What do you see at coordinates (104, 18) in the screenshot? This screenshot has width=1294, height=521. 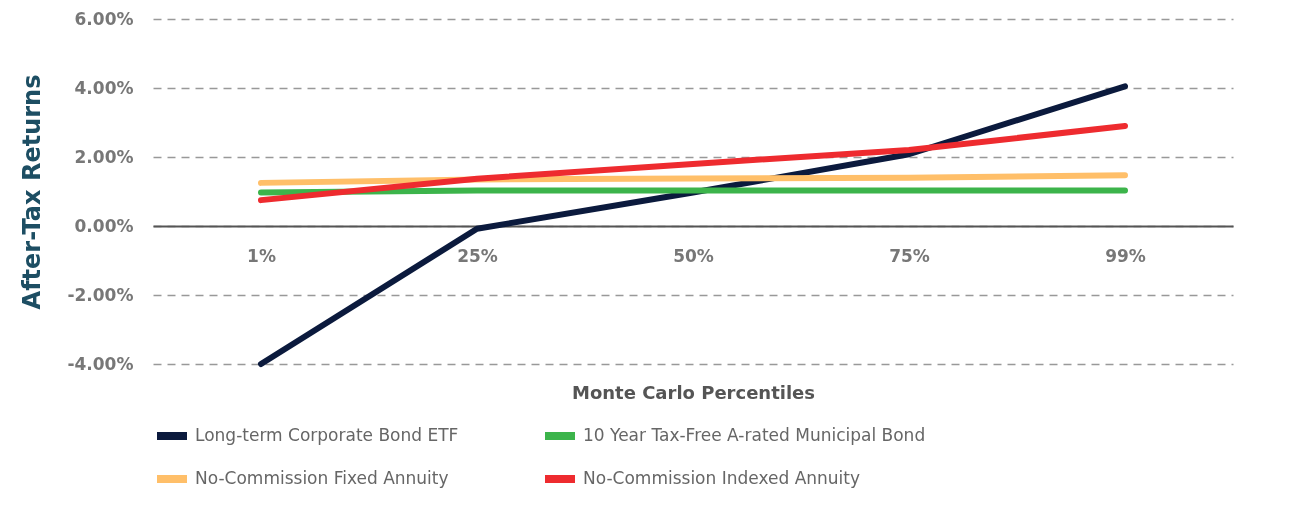 I see `y-tick-label: 6.00%` at bounding box center [104, 18].